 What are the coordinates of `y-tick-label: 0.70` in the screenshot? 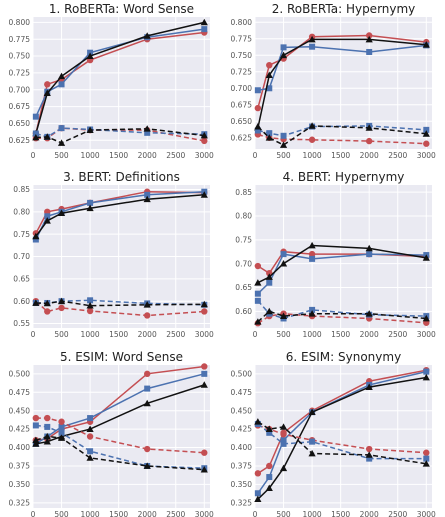 It's located at (243, 263).